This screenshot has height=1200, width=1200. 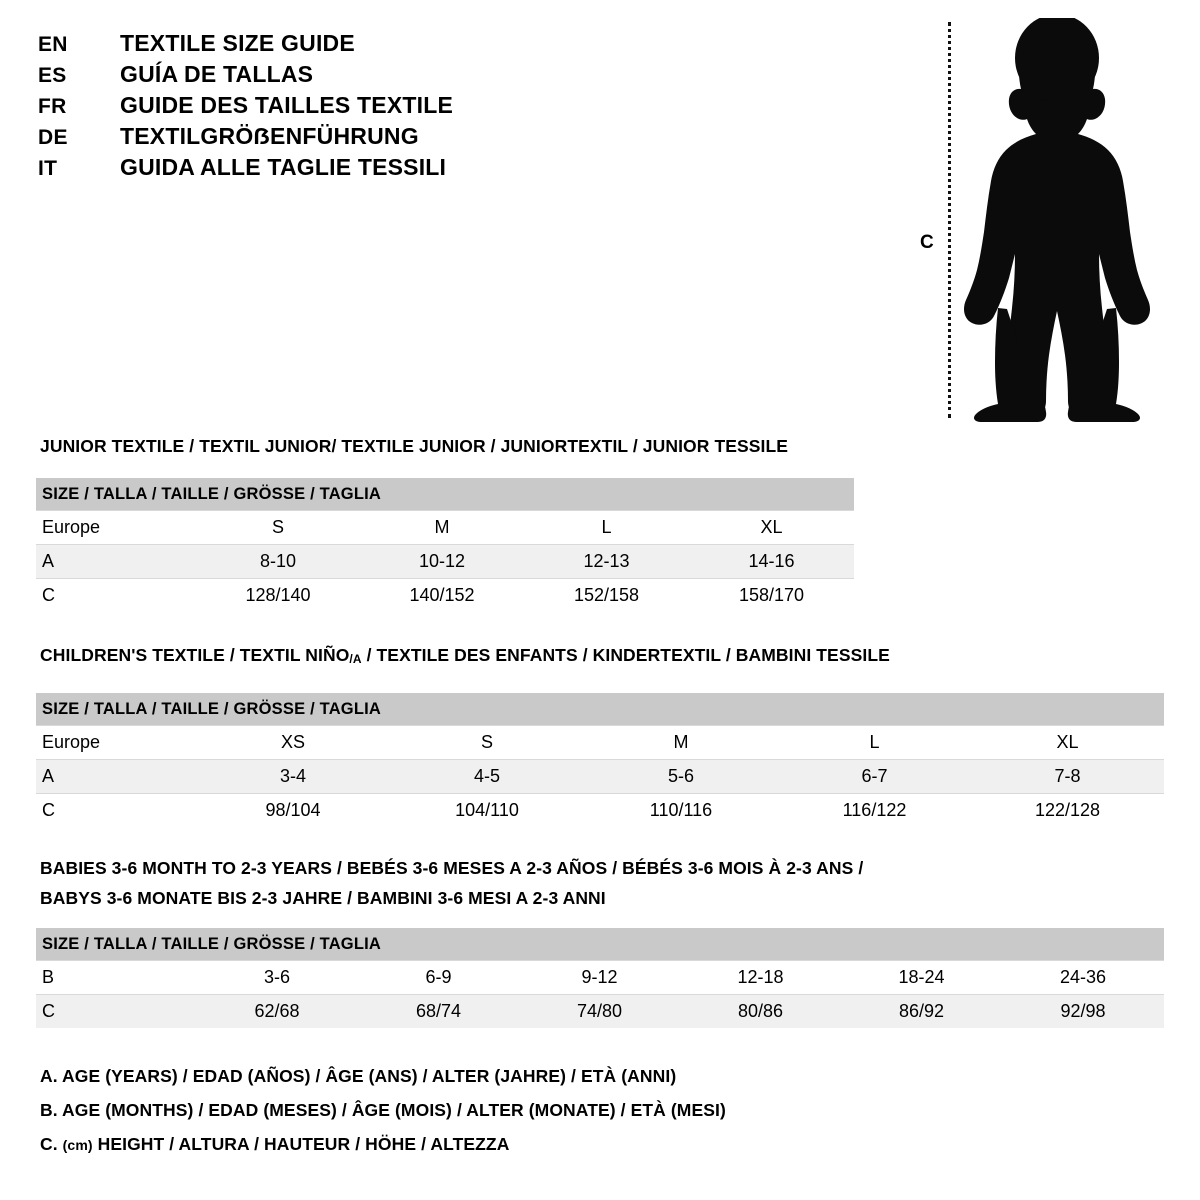 I want to click on guide-title: GUIDE DES TAILLES TEXTILE, so click(x=286, y=105).